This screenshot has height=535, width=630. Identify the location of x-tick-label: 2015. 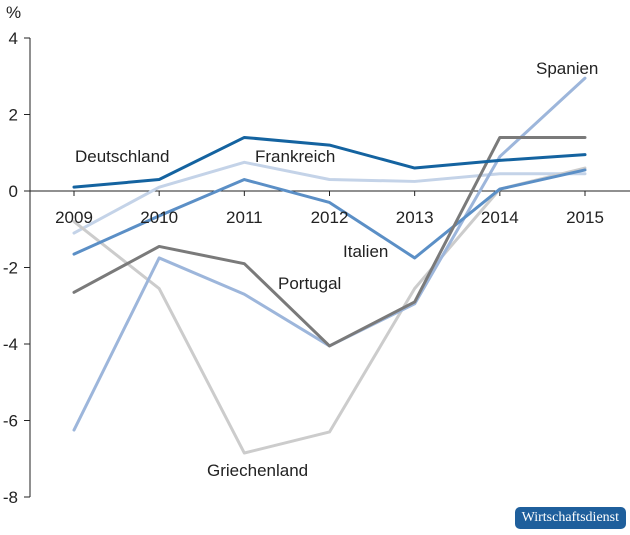
(585, 217).